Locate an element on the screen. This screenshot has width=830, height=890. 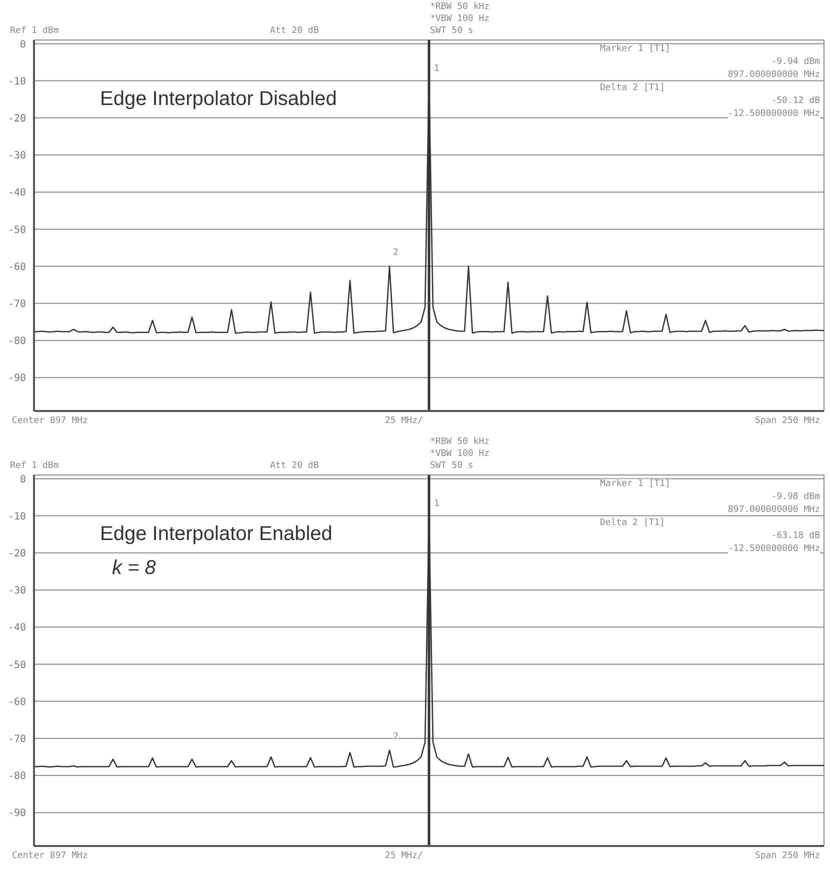
text: Edge Interpolator Disabled is located at coordinates (218, 99).